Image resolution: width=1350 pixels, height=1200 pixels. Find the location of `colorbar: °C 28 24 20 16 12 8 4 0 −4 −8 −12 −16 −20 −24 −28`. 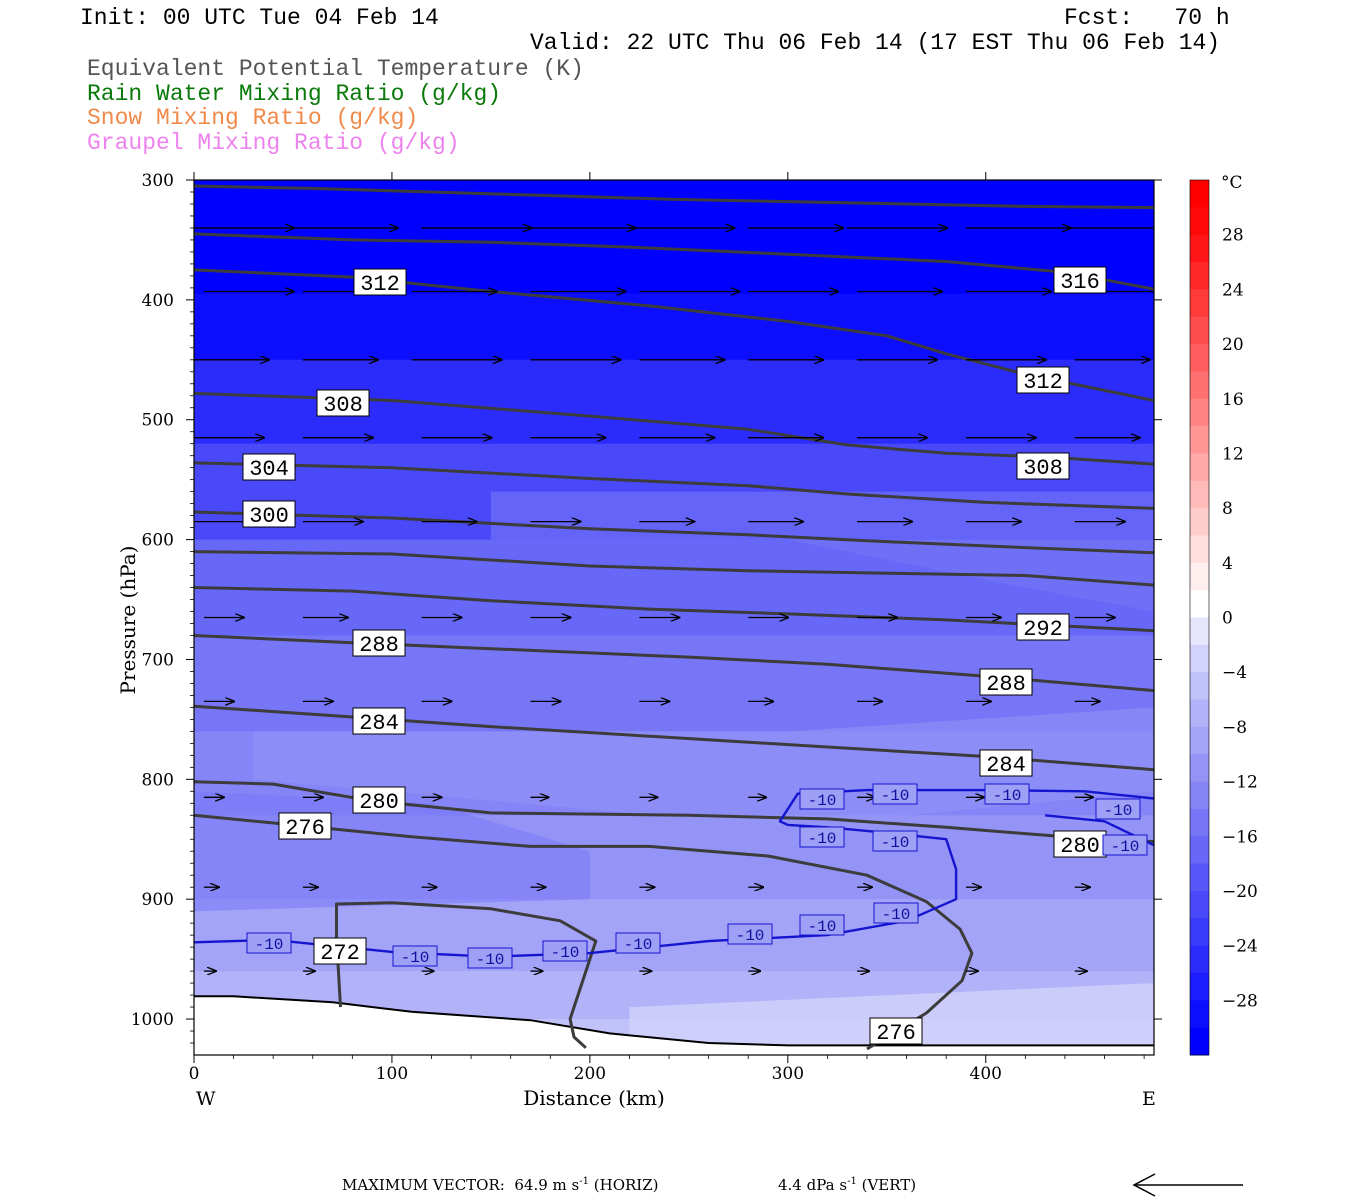

colorbar: °C 28 24 20 16 12 8 4 0 −4 −8 −12 −16 −20 −24 −28 is located at coordinates (1223, 614).